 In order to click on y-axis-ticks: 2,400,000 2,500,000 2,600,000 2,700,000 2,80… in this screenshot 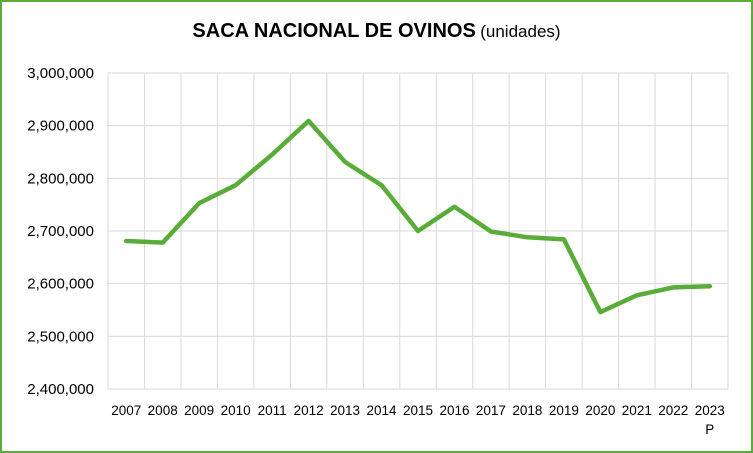, I will do `click(60, 231)`.